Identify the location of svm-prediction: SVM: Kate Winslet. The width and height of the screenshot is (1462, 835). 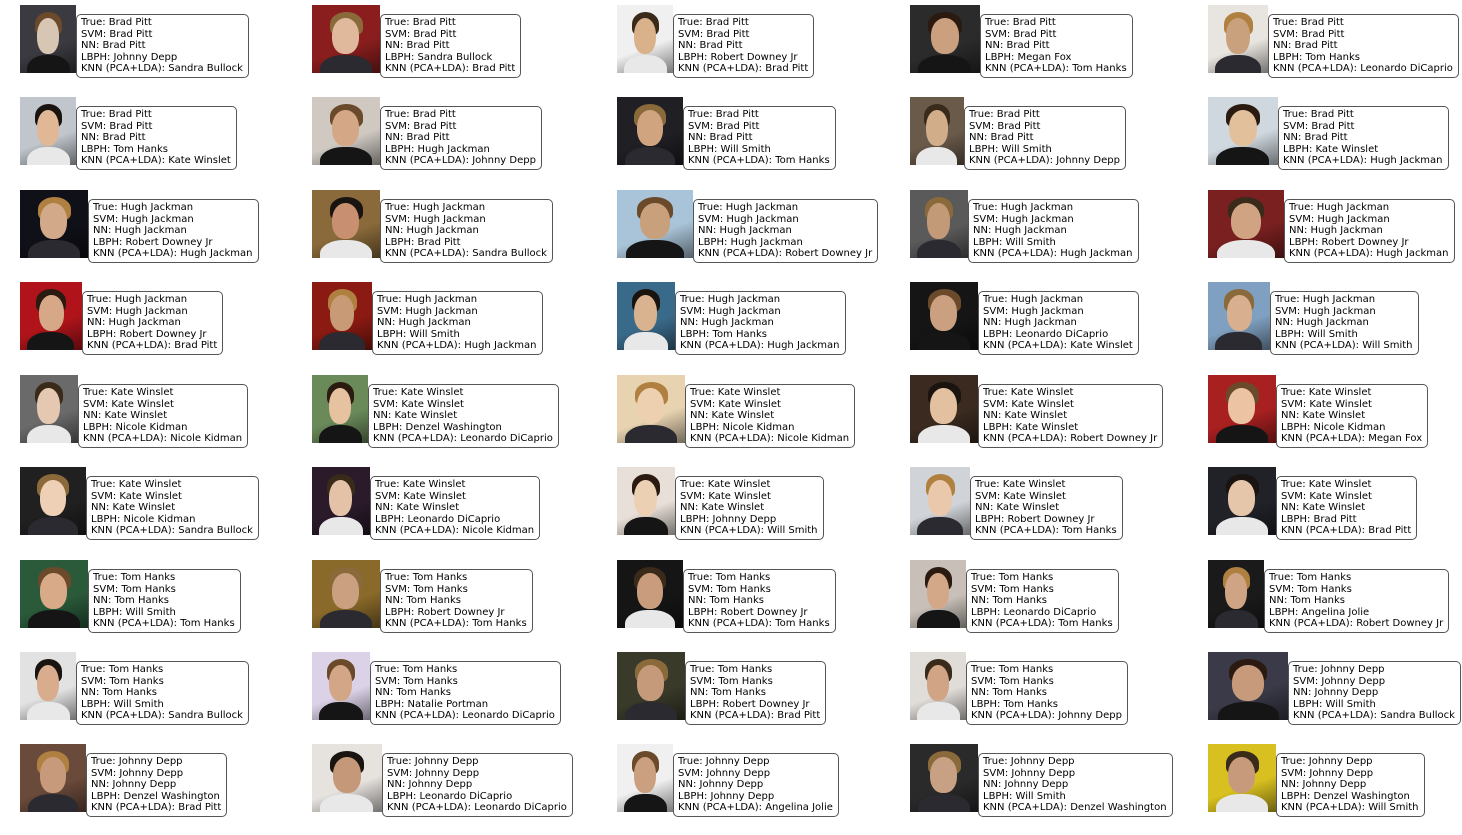
(128, 404).